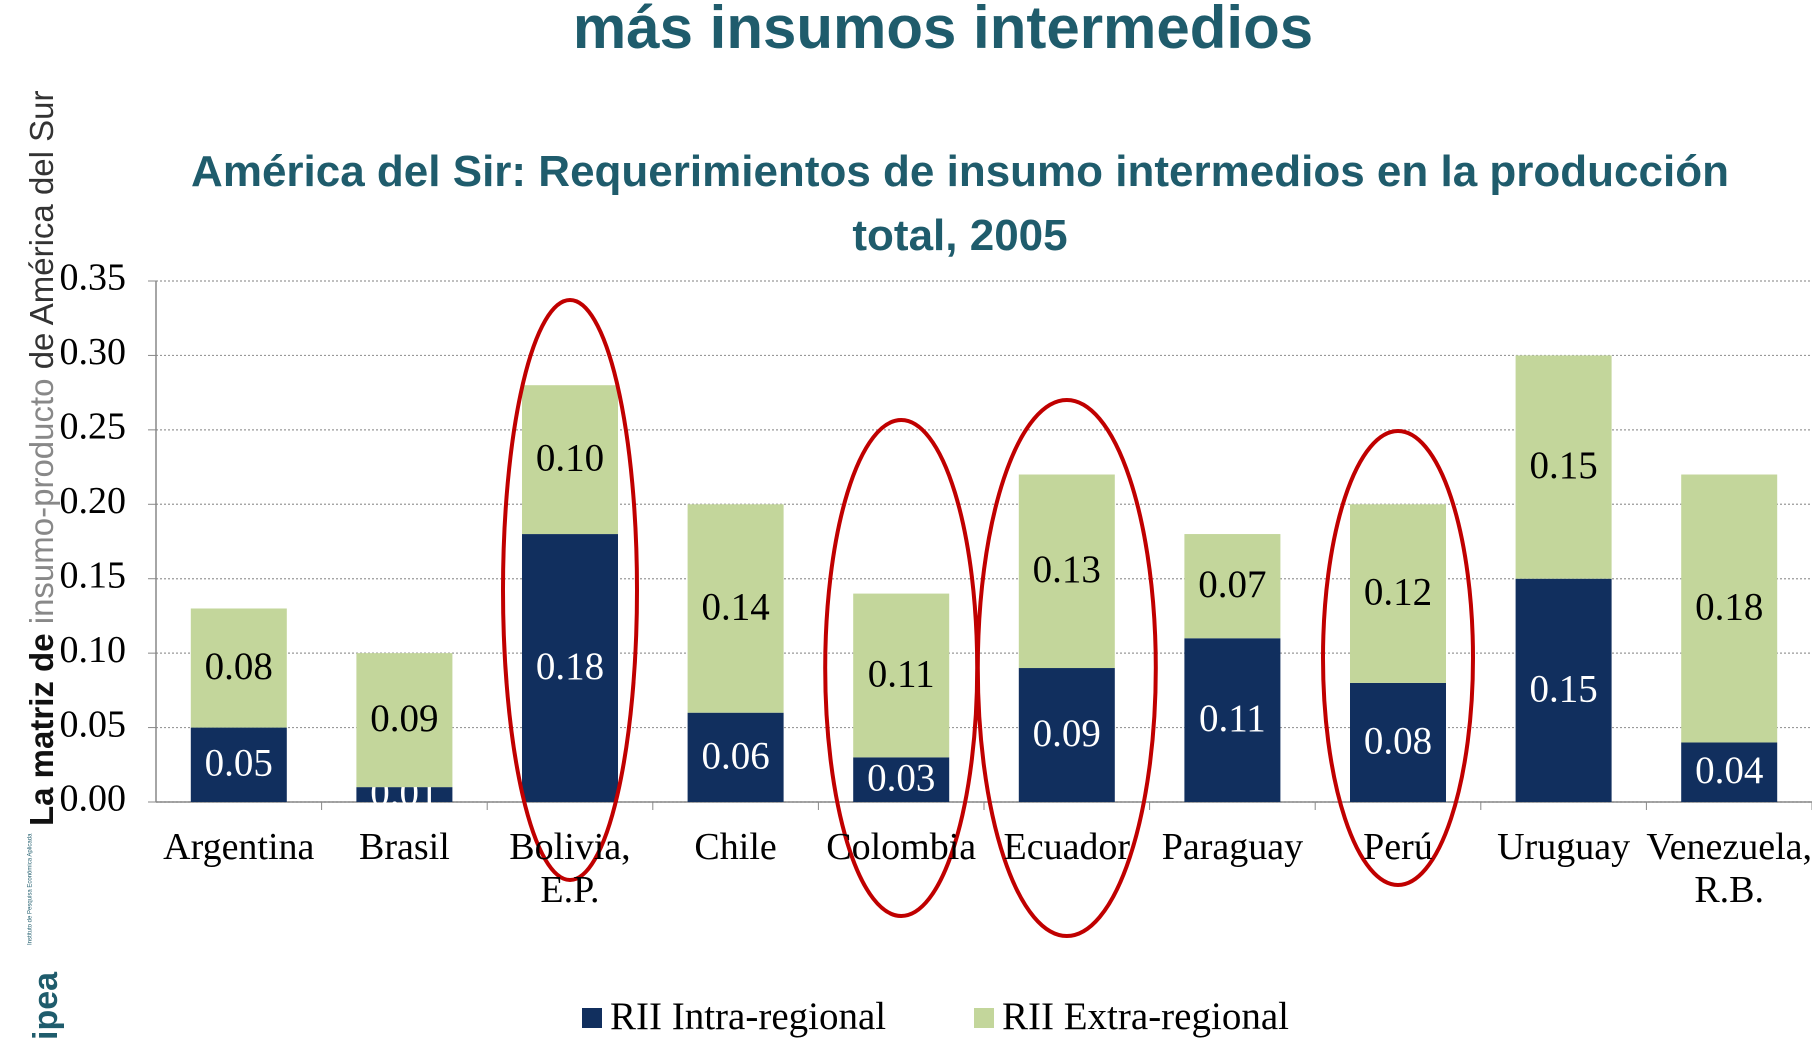  I want to click on data-label: 0.14, so click(735, 606).